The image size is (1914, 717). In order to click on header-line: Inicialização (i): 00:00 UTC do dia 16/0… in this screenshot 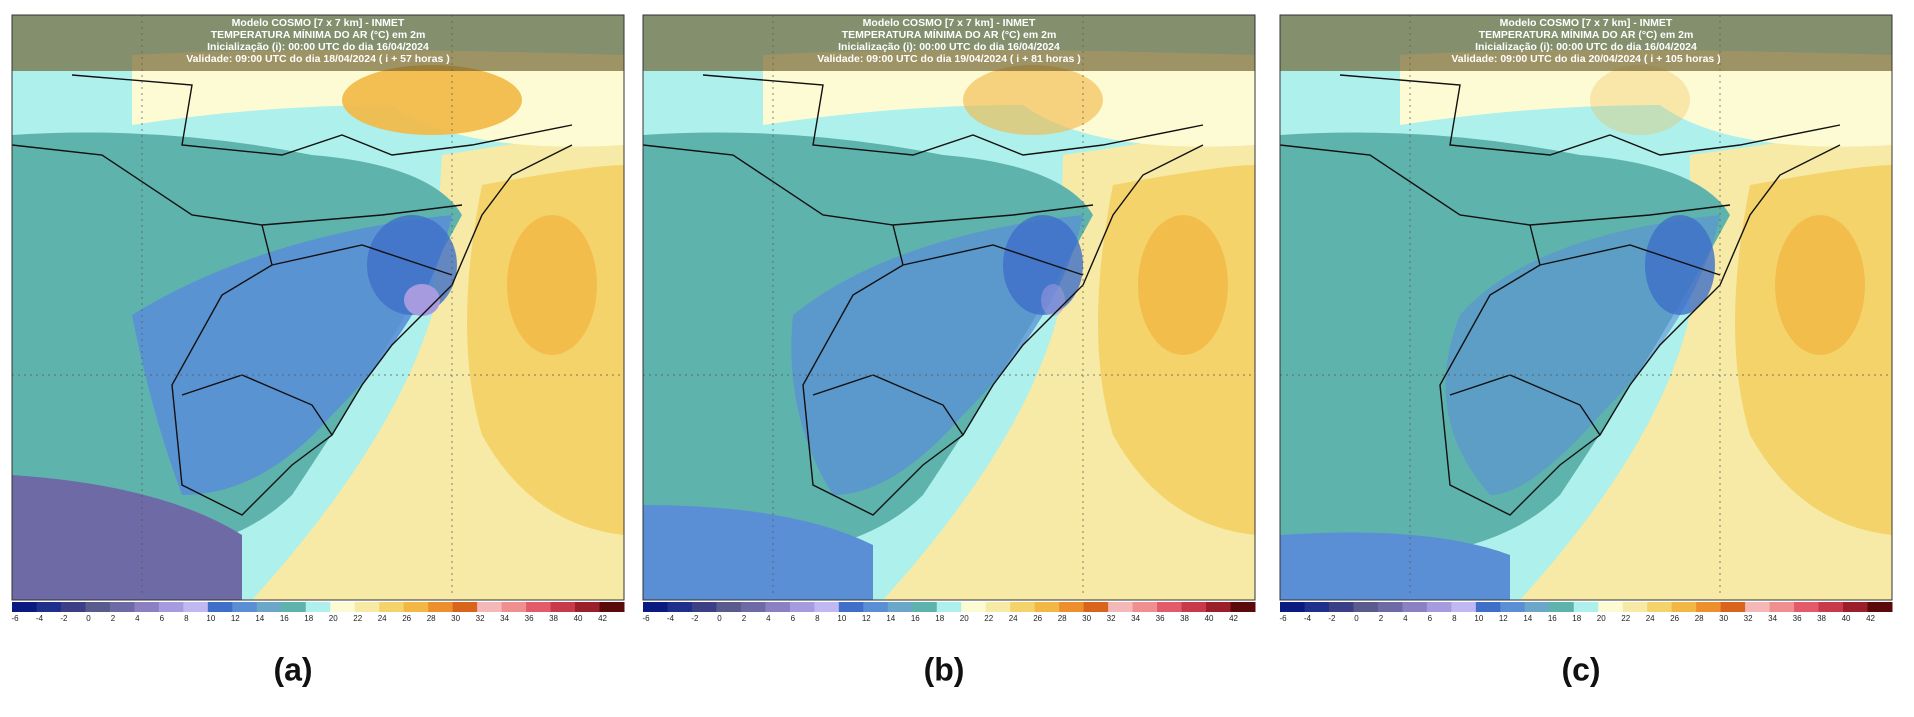, I will do `click(318, 47)`.